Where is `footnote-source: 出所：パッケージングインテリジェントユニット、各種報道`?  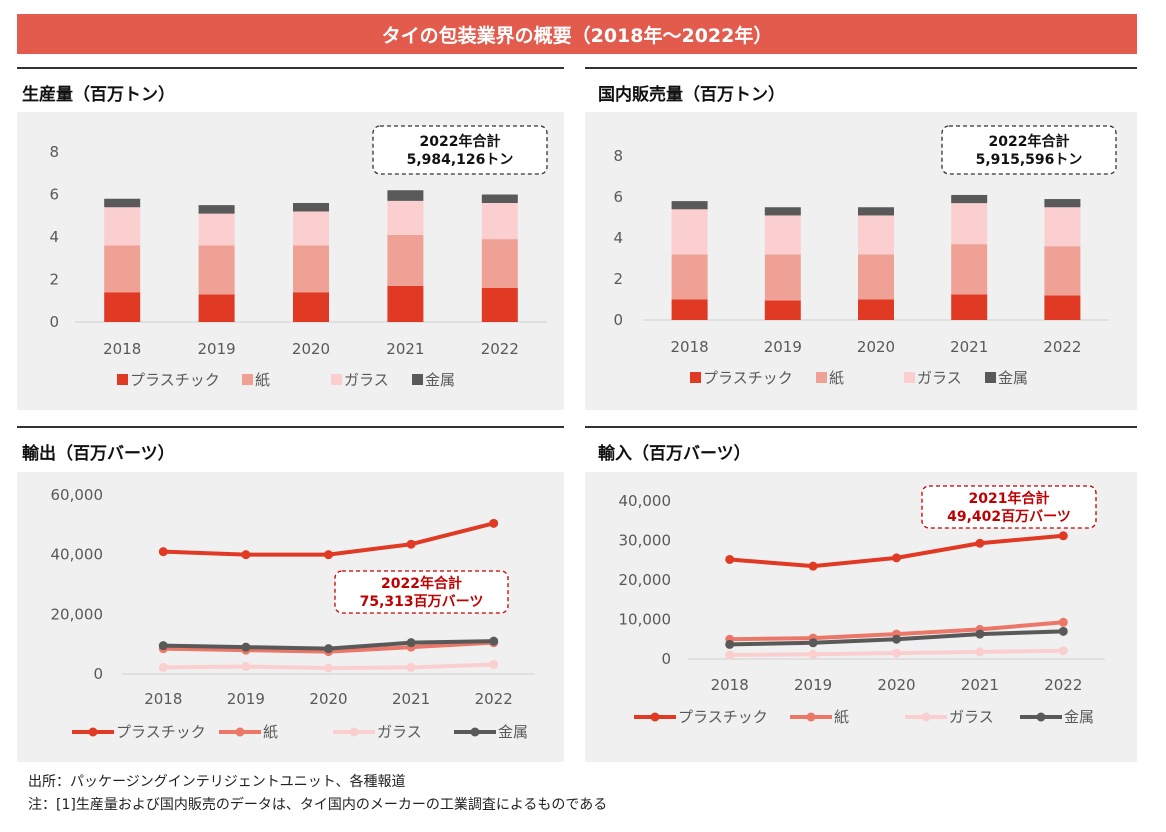 footnote-source: 出所：パッケージングインテリジェントユニット、各種報道 is located at coordinates (217, 782).